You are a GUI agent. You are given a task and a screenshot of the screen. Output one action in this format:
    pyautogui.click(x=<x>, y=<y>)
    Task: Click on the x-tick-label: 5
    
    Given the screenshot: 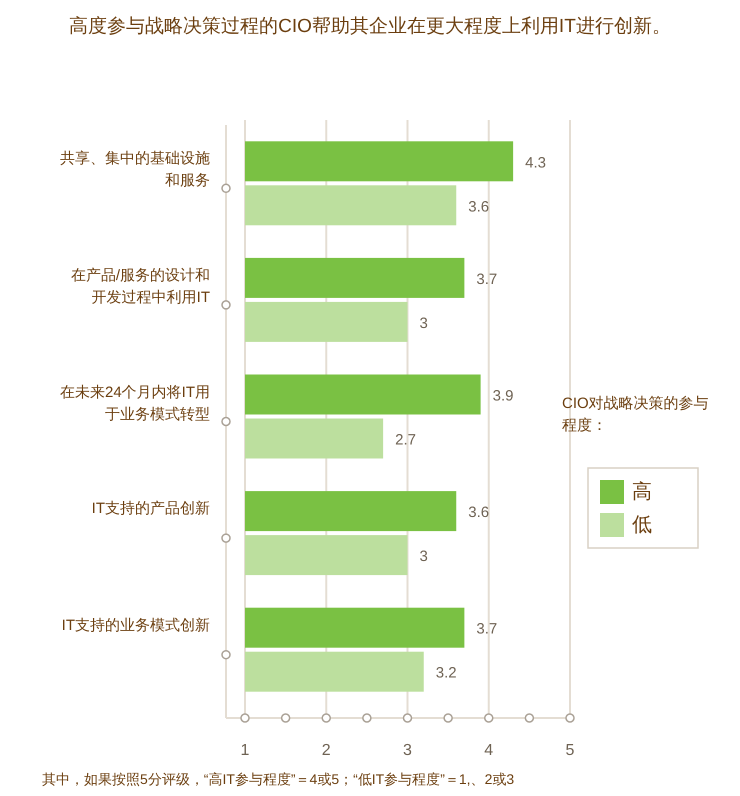 What is the action you would take?
    pyautogui.click(x=570, y=750)
    